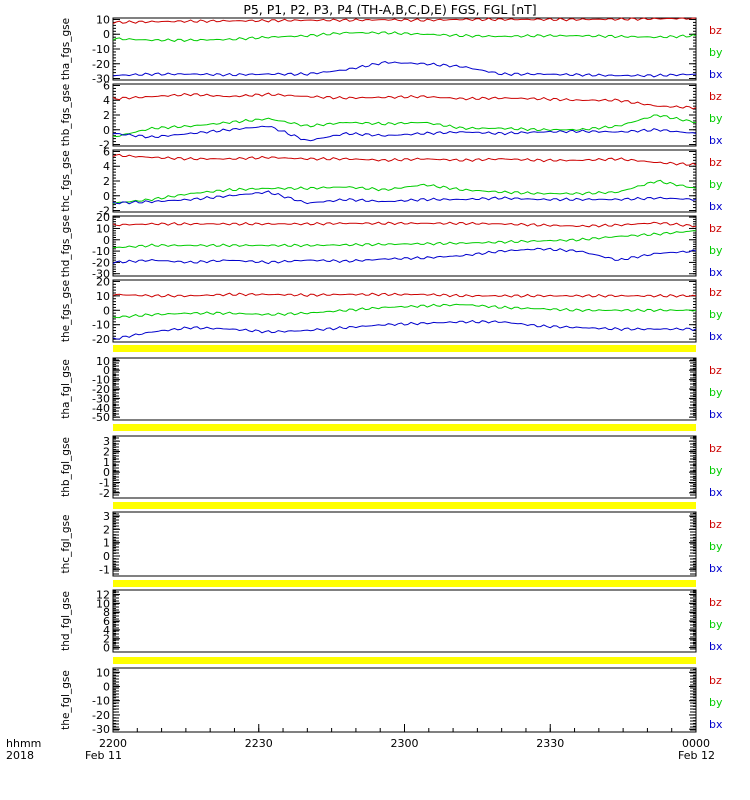 Image resolution: width=750 pixels, height=800 pixels. What do you see at coordinates (696, 755) in the screenshot?
I see `date-label-end: Feb 12` at bounding box center [696, 755].